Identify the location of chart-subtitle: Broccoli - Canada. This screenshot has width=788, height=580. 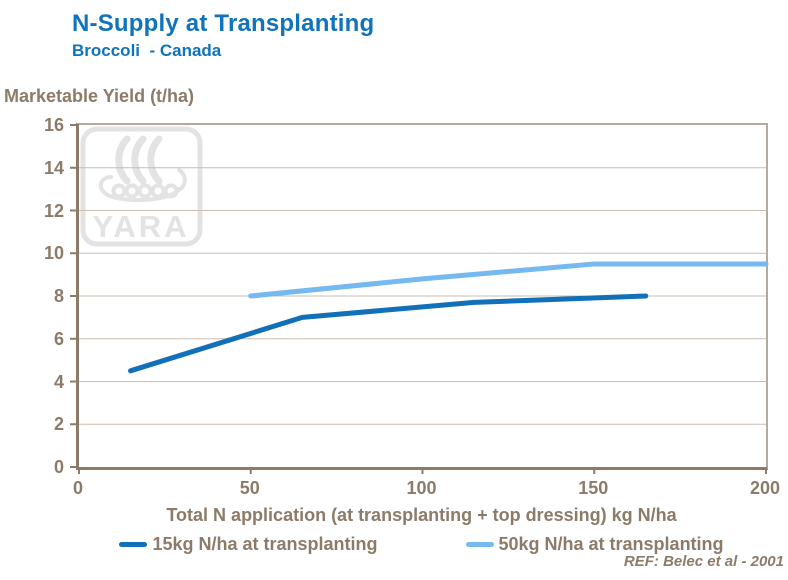
(147, 50).